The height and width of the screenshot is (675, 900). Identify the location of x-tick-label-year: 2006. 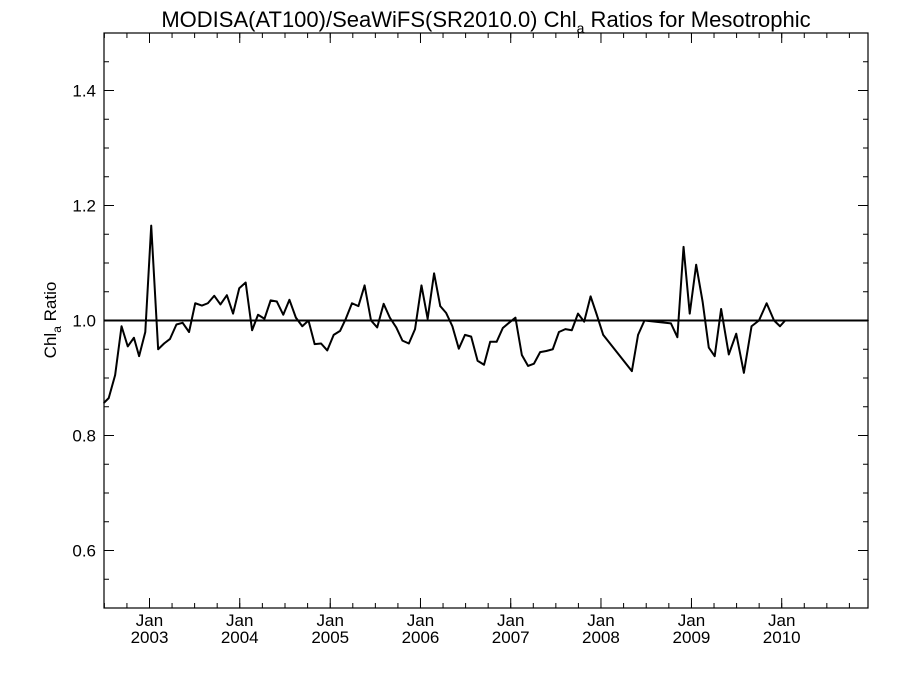
(421, 637).